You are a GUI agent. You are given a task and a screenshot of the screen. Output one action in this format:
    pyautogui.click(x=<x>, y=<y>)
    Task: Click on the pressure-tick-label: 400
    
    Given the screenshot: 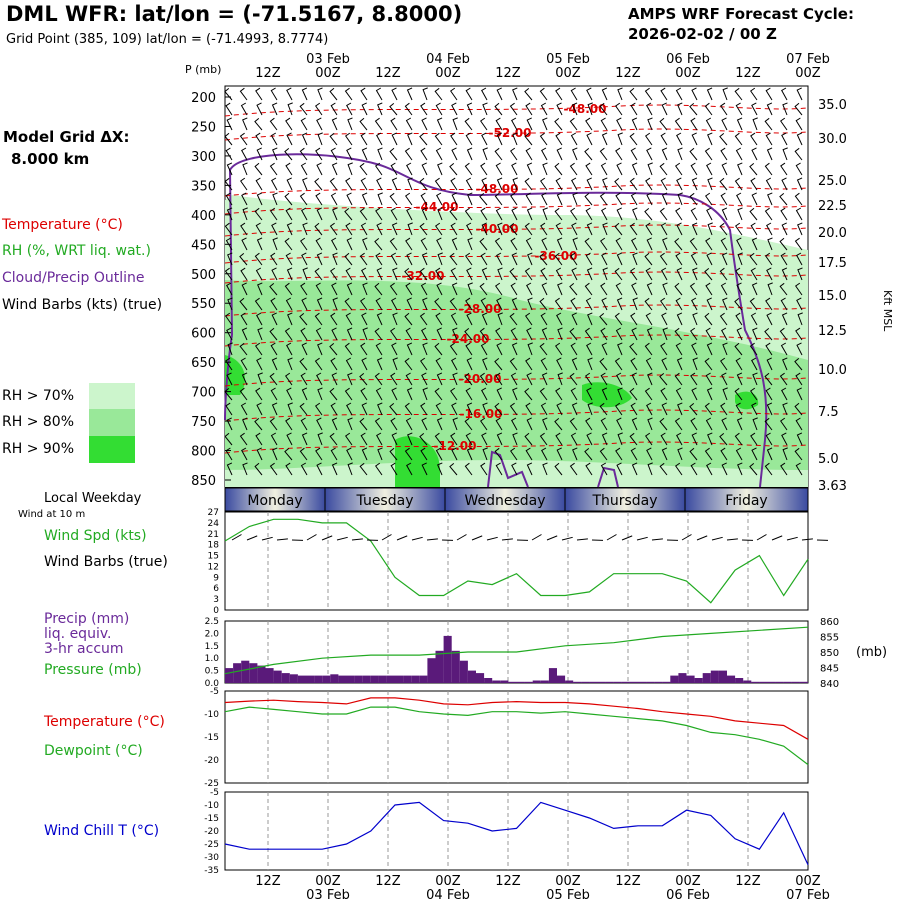 What is the action you would take?
    pyautogui.click(x=203, y=216)
    